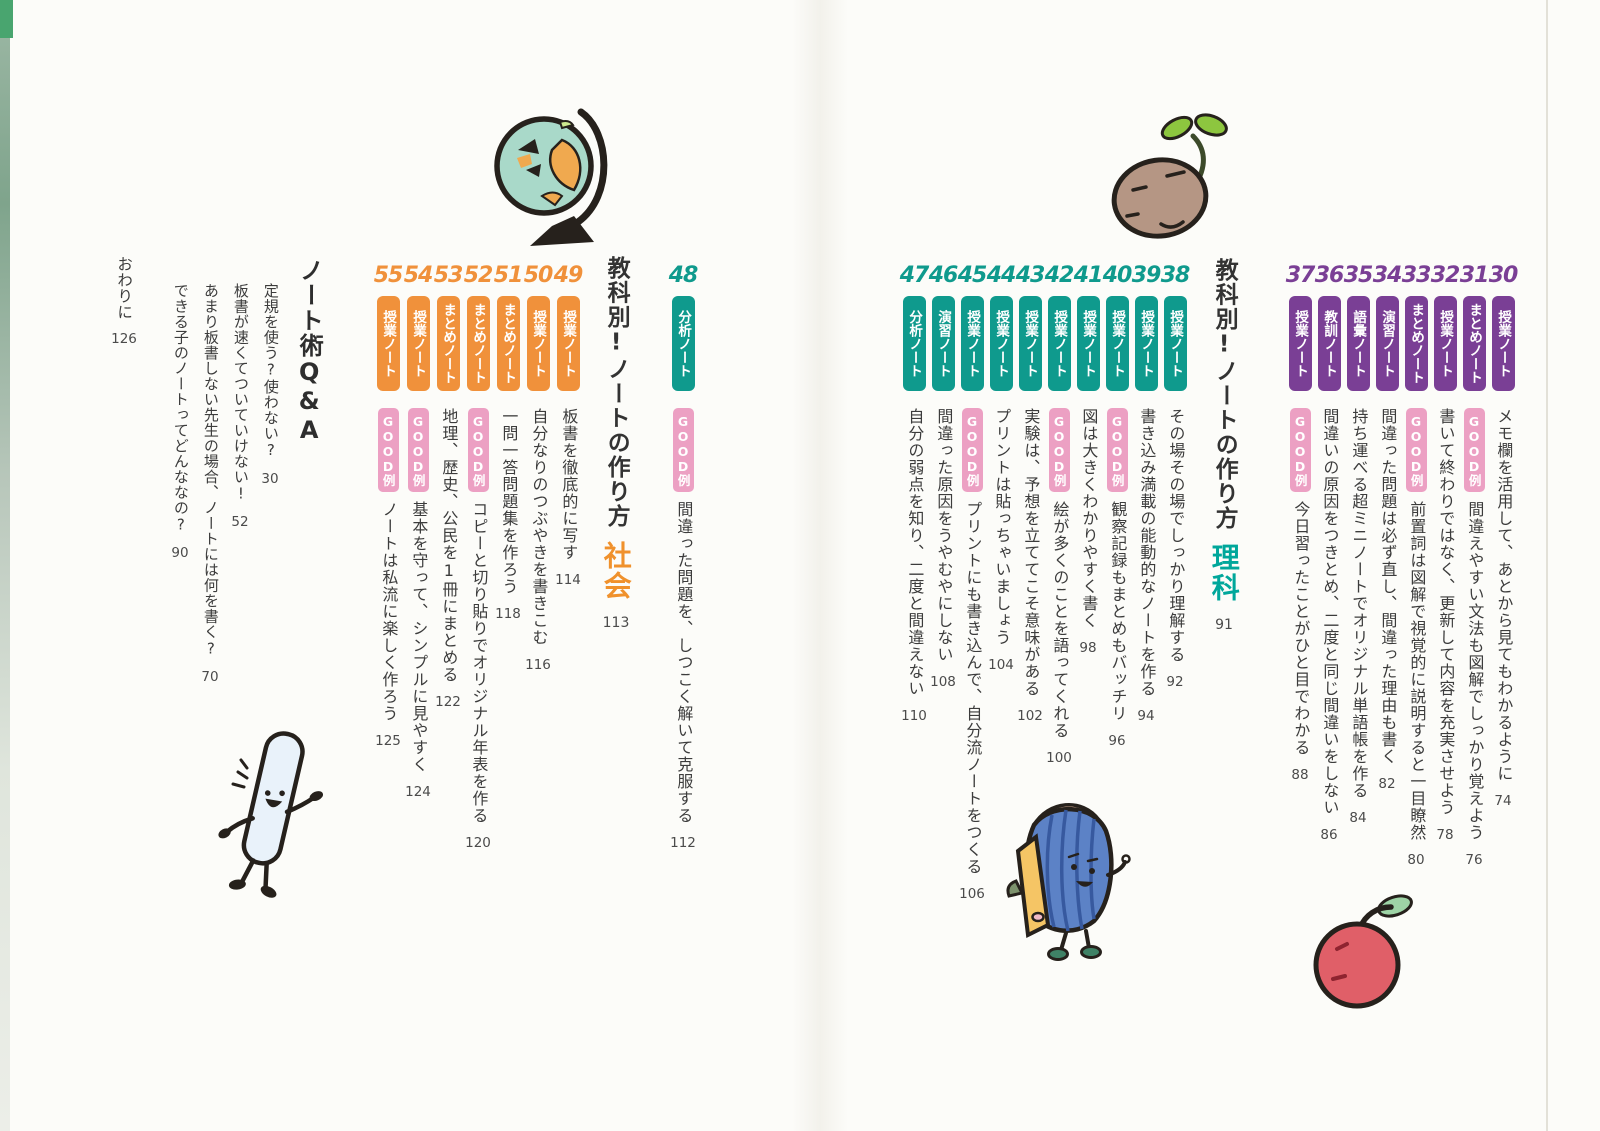 This screenshot has width=1600, height=1131. I want to click on qa-item-4: できる子のノートってどんななの? 90, so click(180, 422).